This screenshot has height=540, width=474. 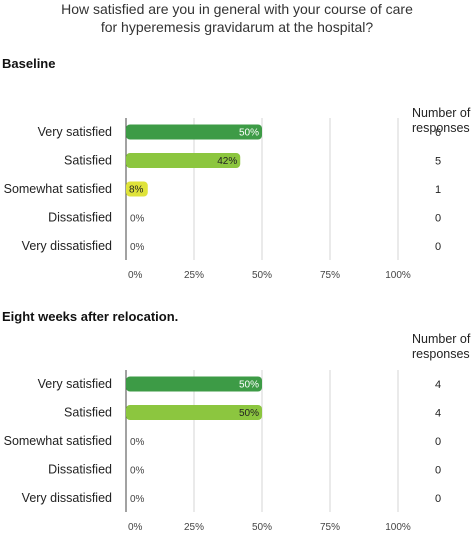 I want to click on baseline-responses-header: Number of responses, so click(x=441, y=121).